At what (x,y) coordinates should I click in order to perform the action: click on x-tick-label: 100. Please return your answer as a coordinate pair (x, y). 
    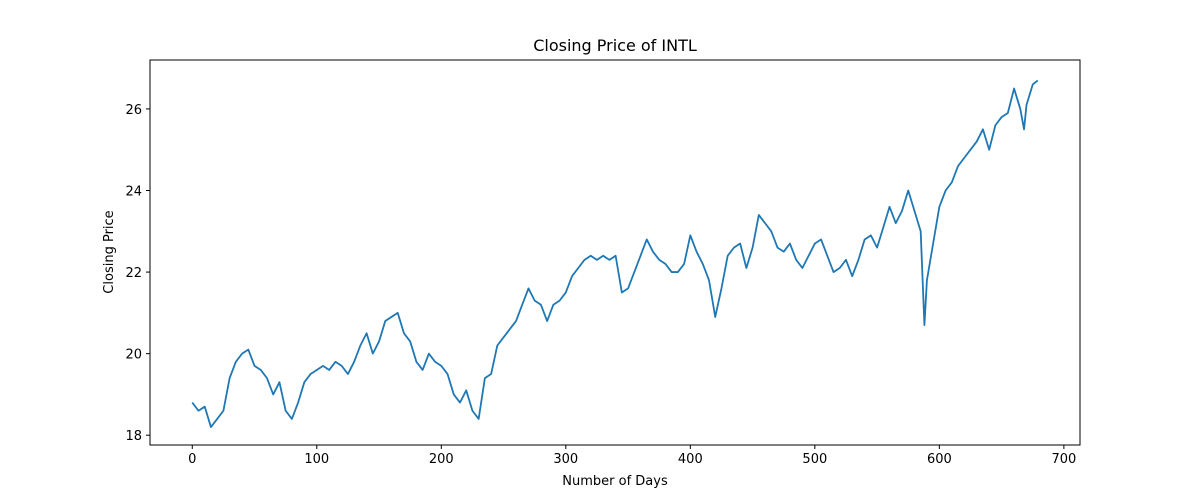
    Looking at the image, I should click on (316, 459).